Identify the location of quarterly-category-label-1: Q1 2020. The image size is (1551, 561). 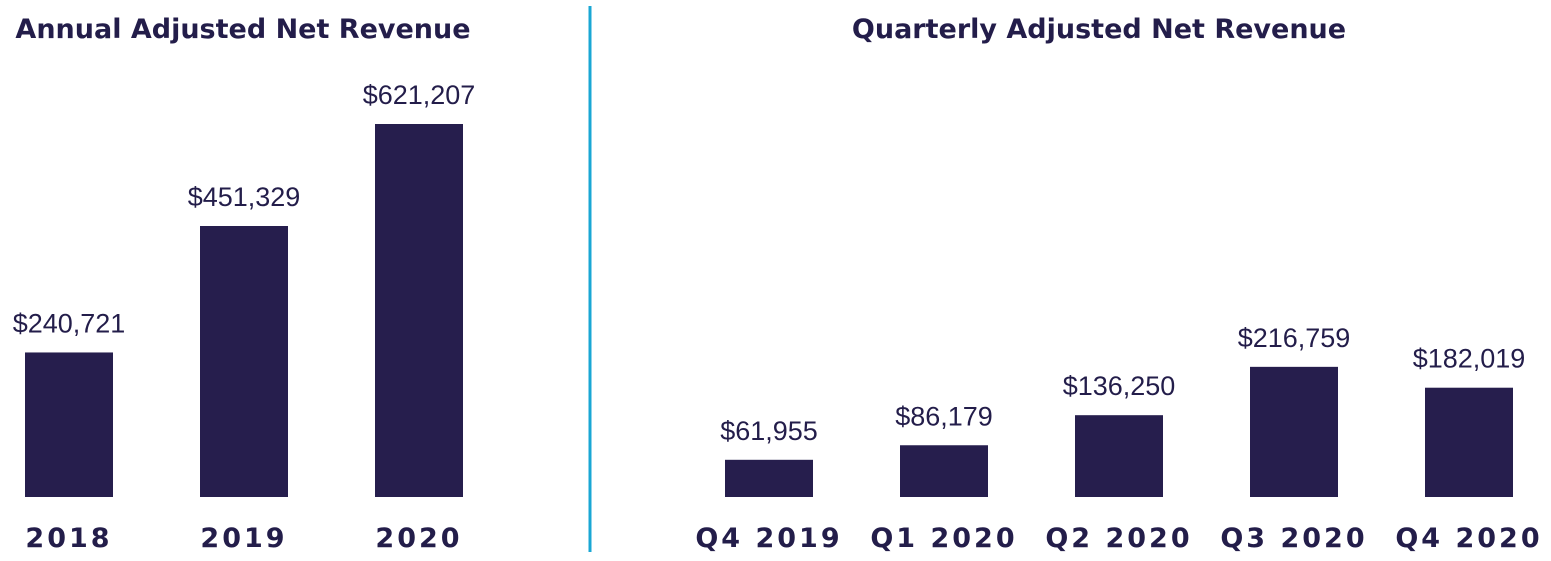
(943, 538).